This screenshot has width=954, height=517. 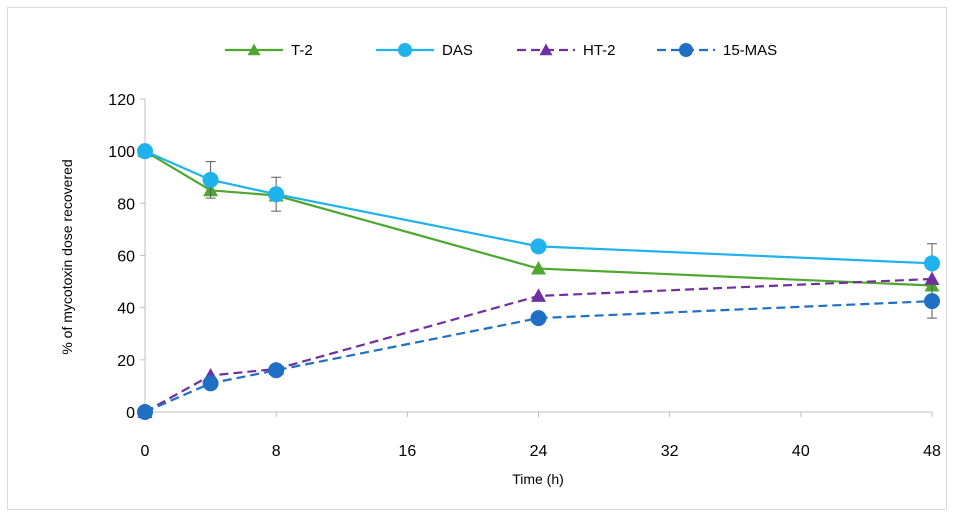 I want to click on y-tick-label: 80, so click(x=126, y=204).